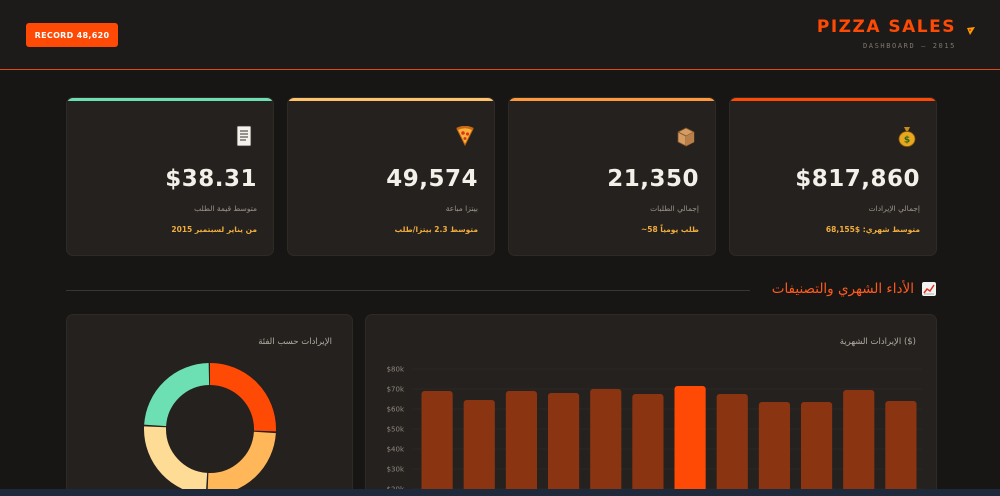 This screenshot has height=496, width=1000. Describe the element at coordinates (461, 208) in the screenshot. I see `kpi-label: بيتزا مباعة` at that location.